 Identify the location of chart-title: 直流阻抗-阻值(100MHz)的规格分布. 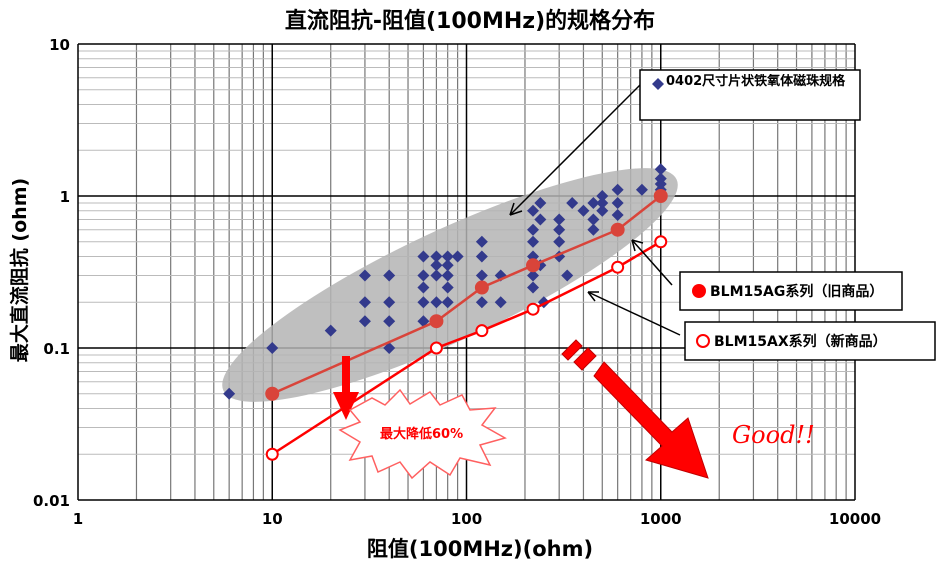
(470, 21).